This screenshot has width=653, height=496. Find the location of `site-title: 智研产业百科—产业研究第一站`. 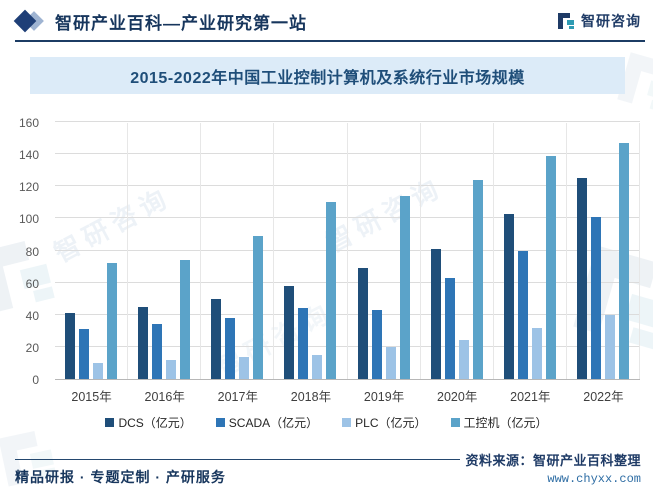

site-title: 智研产业百科—产业研究第一站 is located at coordinates (181, 23).